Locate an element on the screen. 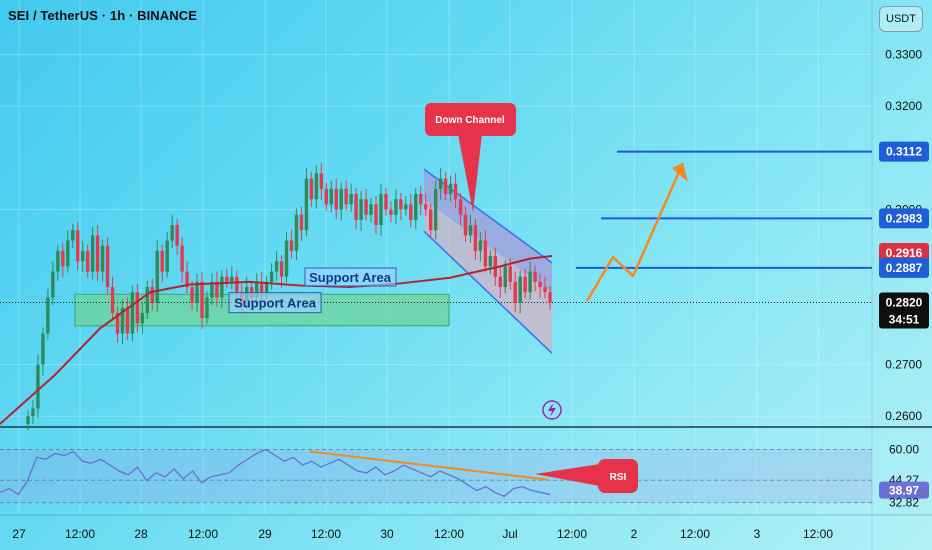 The height and width of the screenshot is (550, 932). chart-title: SEI / TetherUS · 1h · BINANCE is located at coordinates (103, 15).